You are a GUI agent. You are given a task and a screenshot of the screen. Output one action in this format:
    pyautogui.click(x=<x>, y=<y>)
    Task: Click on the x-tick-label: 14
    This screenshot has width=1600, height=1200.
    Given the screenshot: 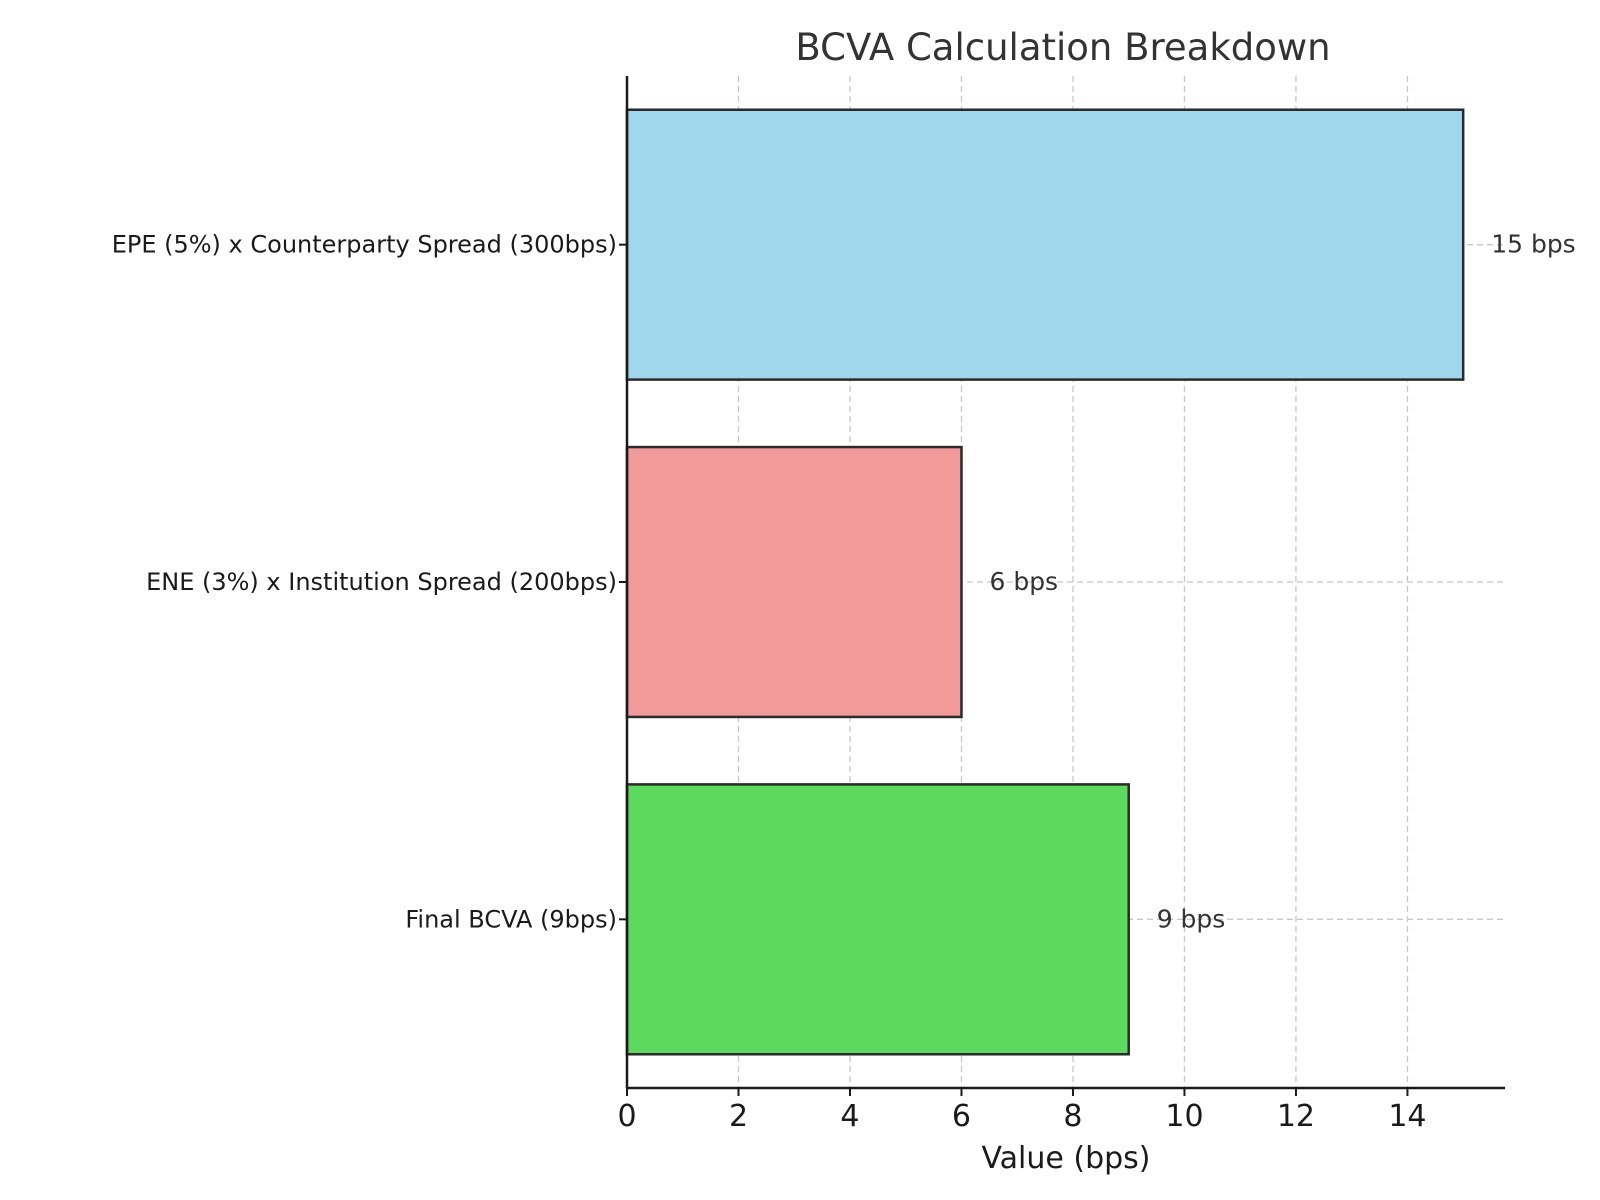 What is the action you would take?
    pyautogui.click(x=1407, y=1116)
    